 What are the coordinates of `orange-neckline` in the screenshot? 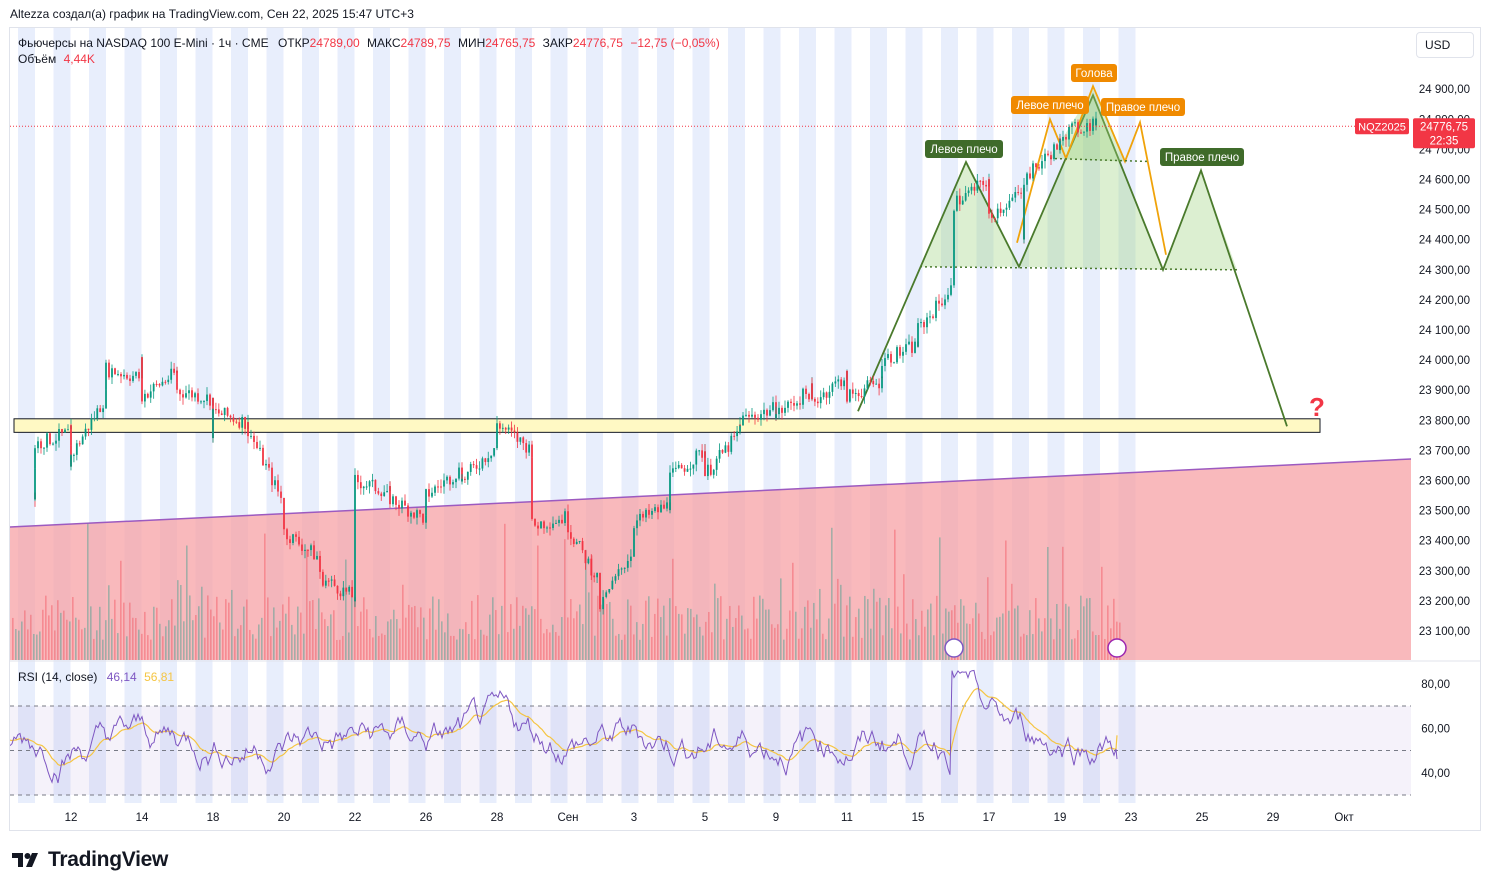 It's located at (1099, 160).